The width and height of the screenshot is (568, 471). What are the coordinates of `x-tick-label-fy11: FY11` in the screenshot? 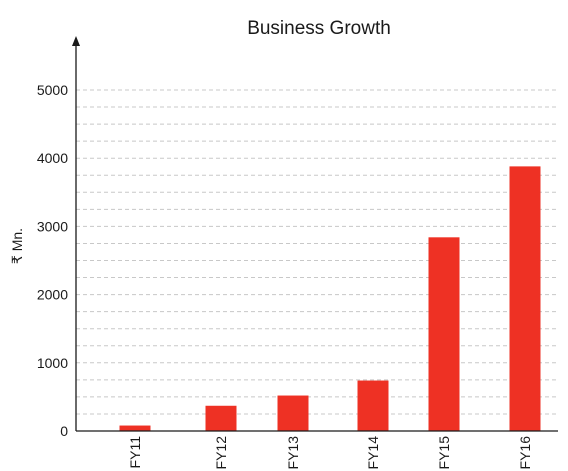 It's located at (135, 452).